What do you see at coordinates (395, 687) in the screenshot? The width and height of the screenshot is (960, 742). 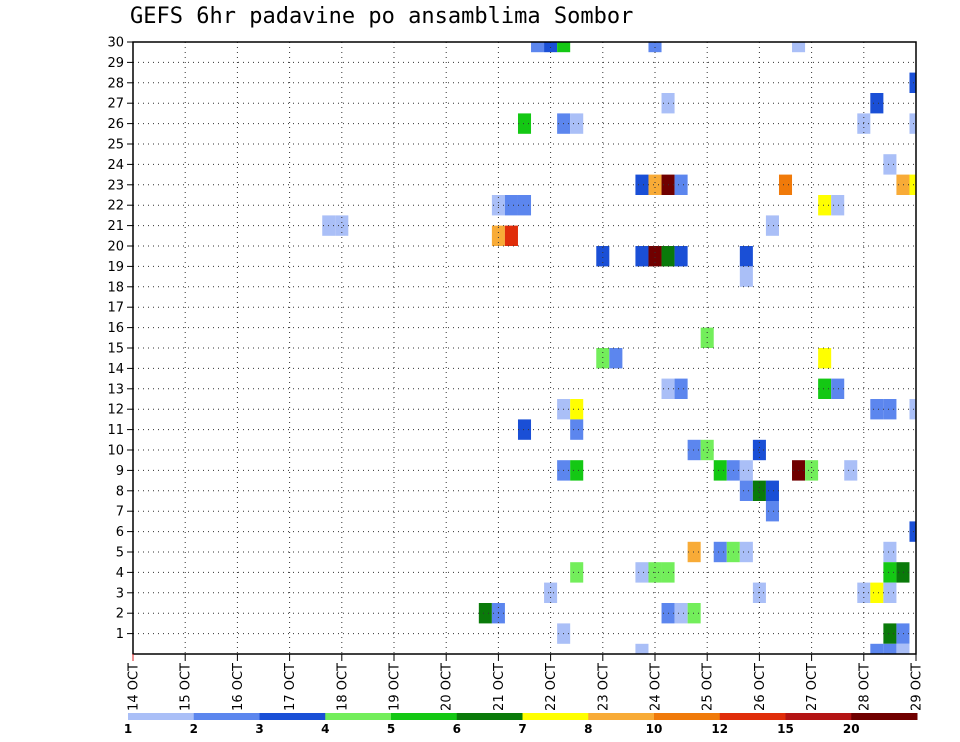 I see `x-tick-label: 19 OCT` at bounding box center [395, 687].